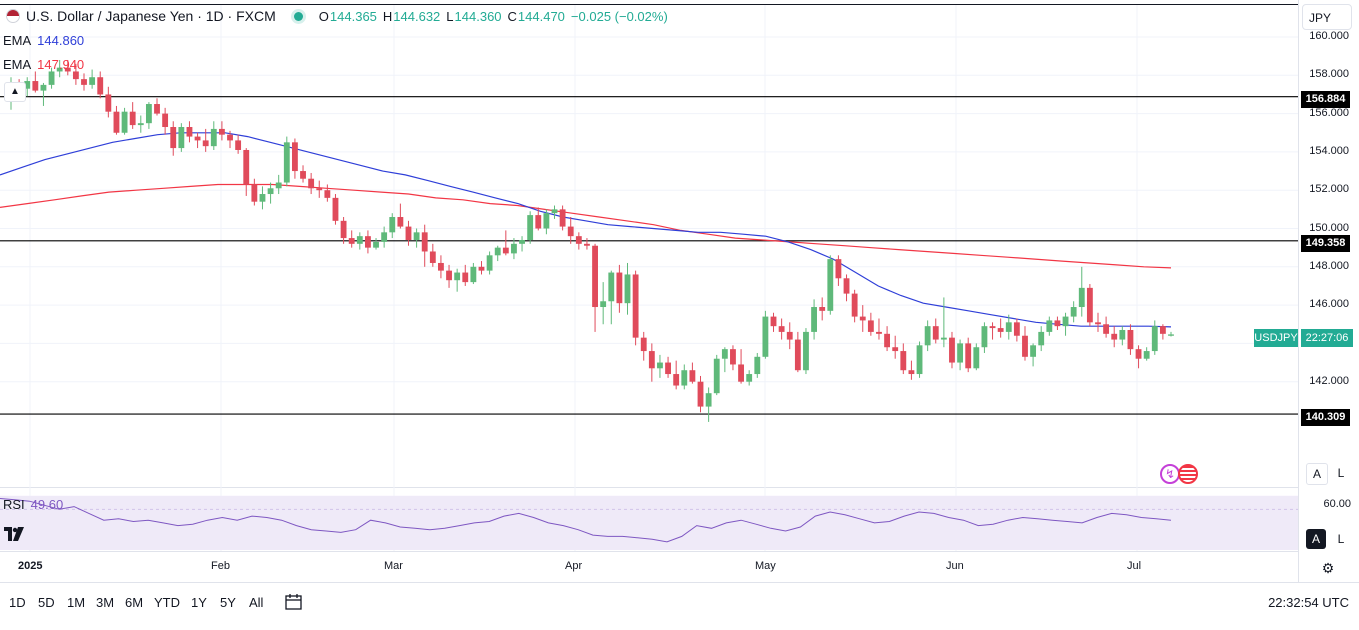 This screenshot has height=630, width=1359. What do you see at coordinates (1329, 150) in the screenshot?
I see `price-axis-label: 154.000` at bounding box center [1329, 150].